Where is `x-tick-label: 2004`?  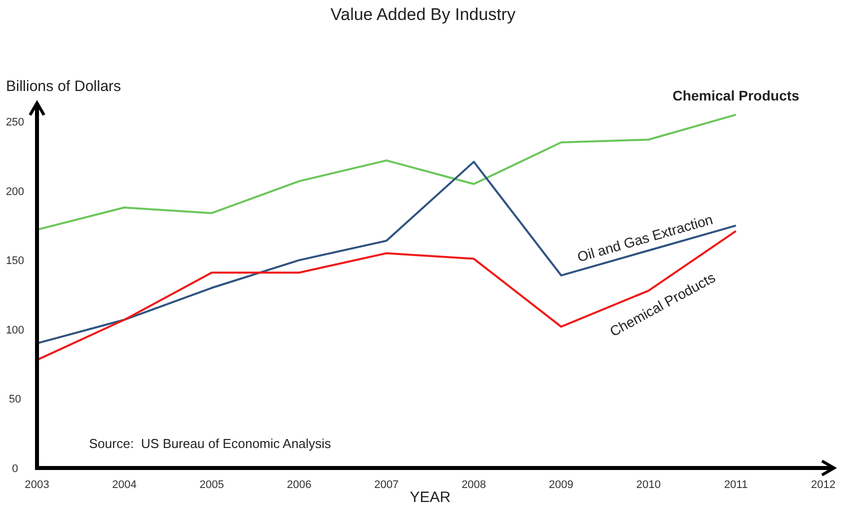 x-tick-label: 2004 is located at coordinates (124, 485).